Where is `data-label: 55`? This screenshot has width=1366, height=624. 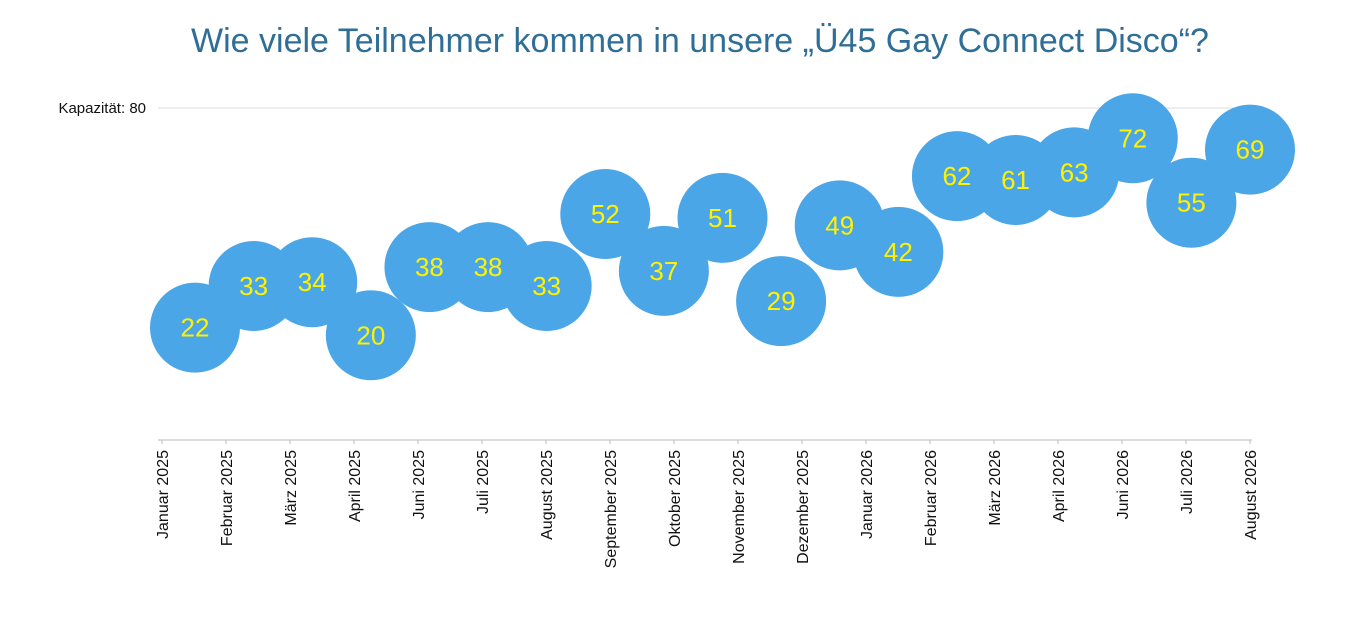 data-label: 55 is located at coordinates (1191, 203).